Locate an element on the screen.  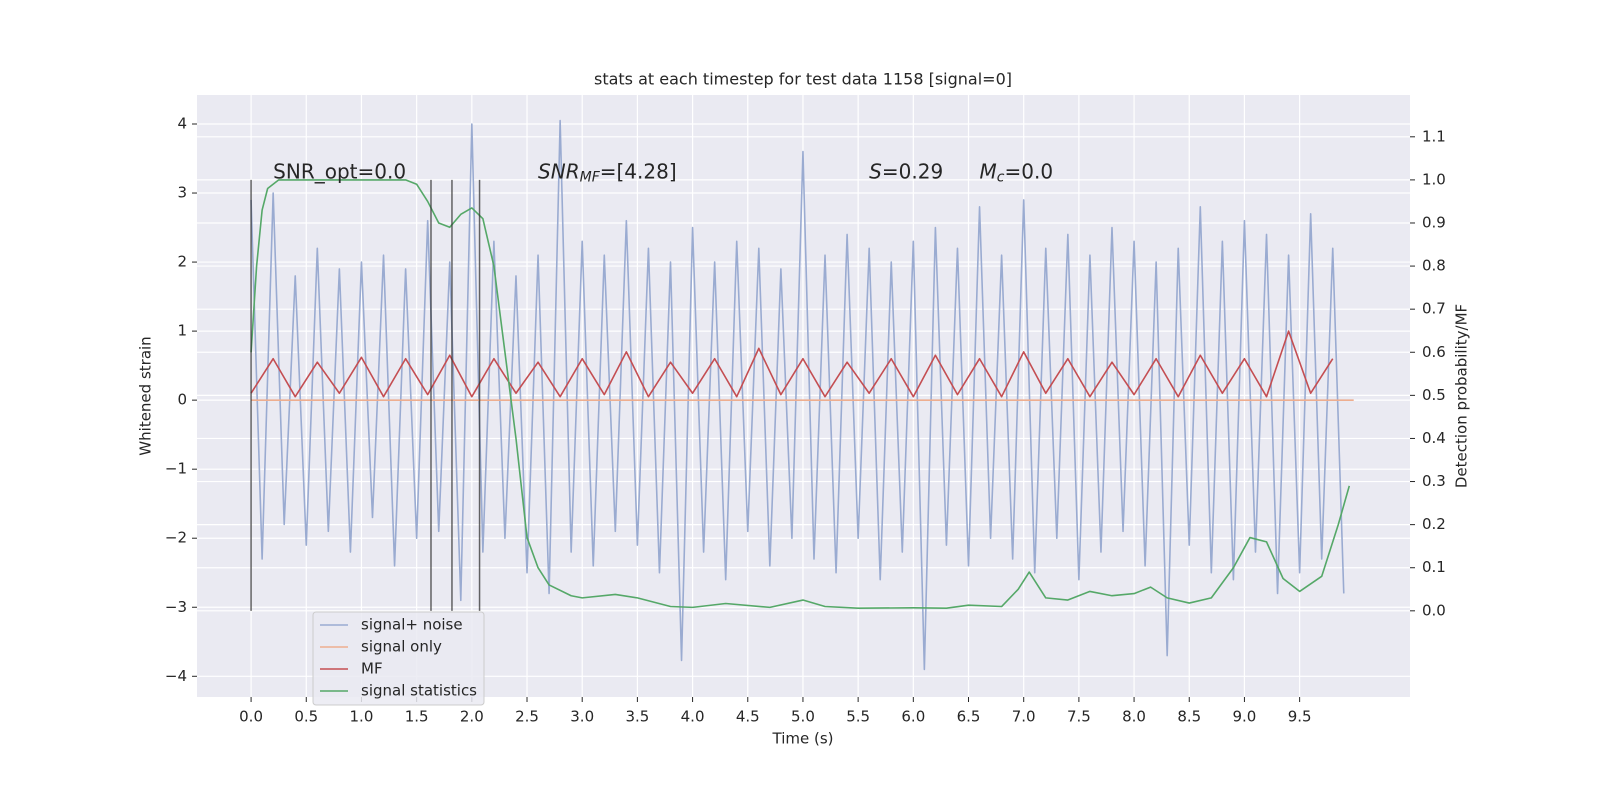
y2-tick-label: 0.7 is located at coordinates (1434, 309).